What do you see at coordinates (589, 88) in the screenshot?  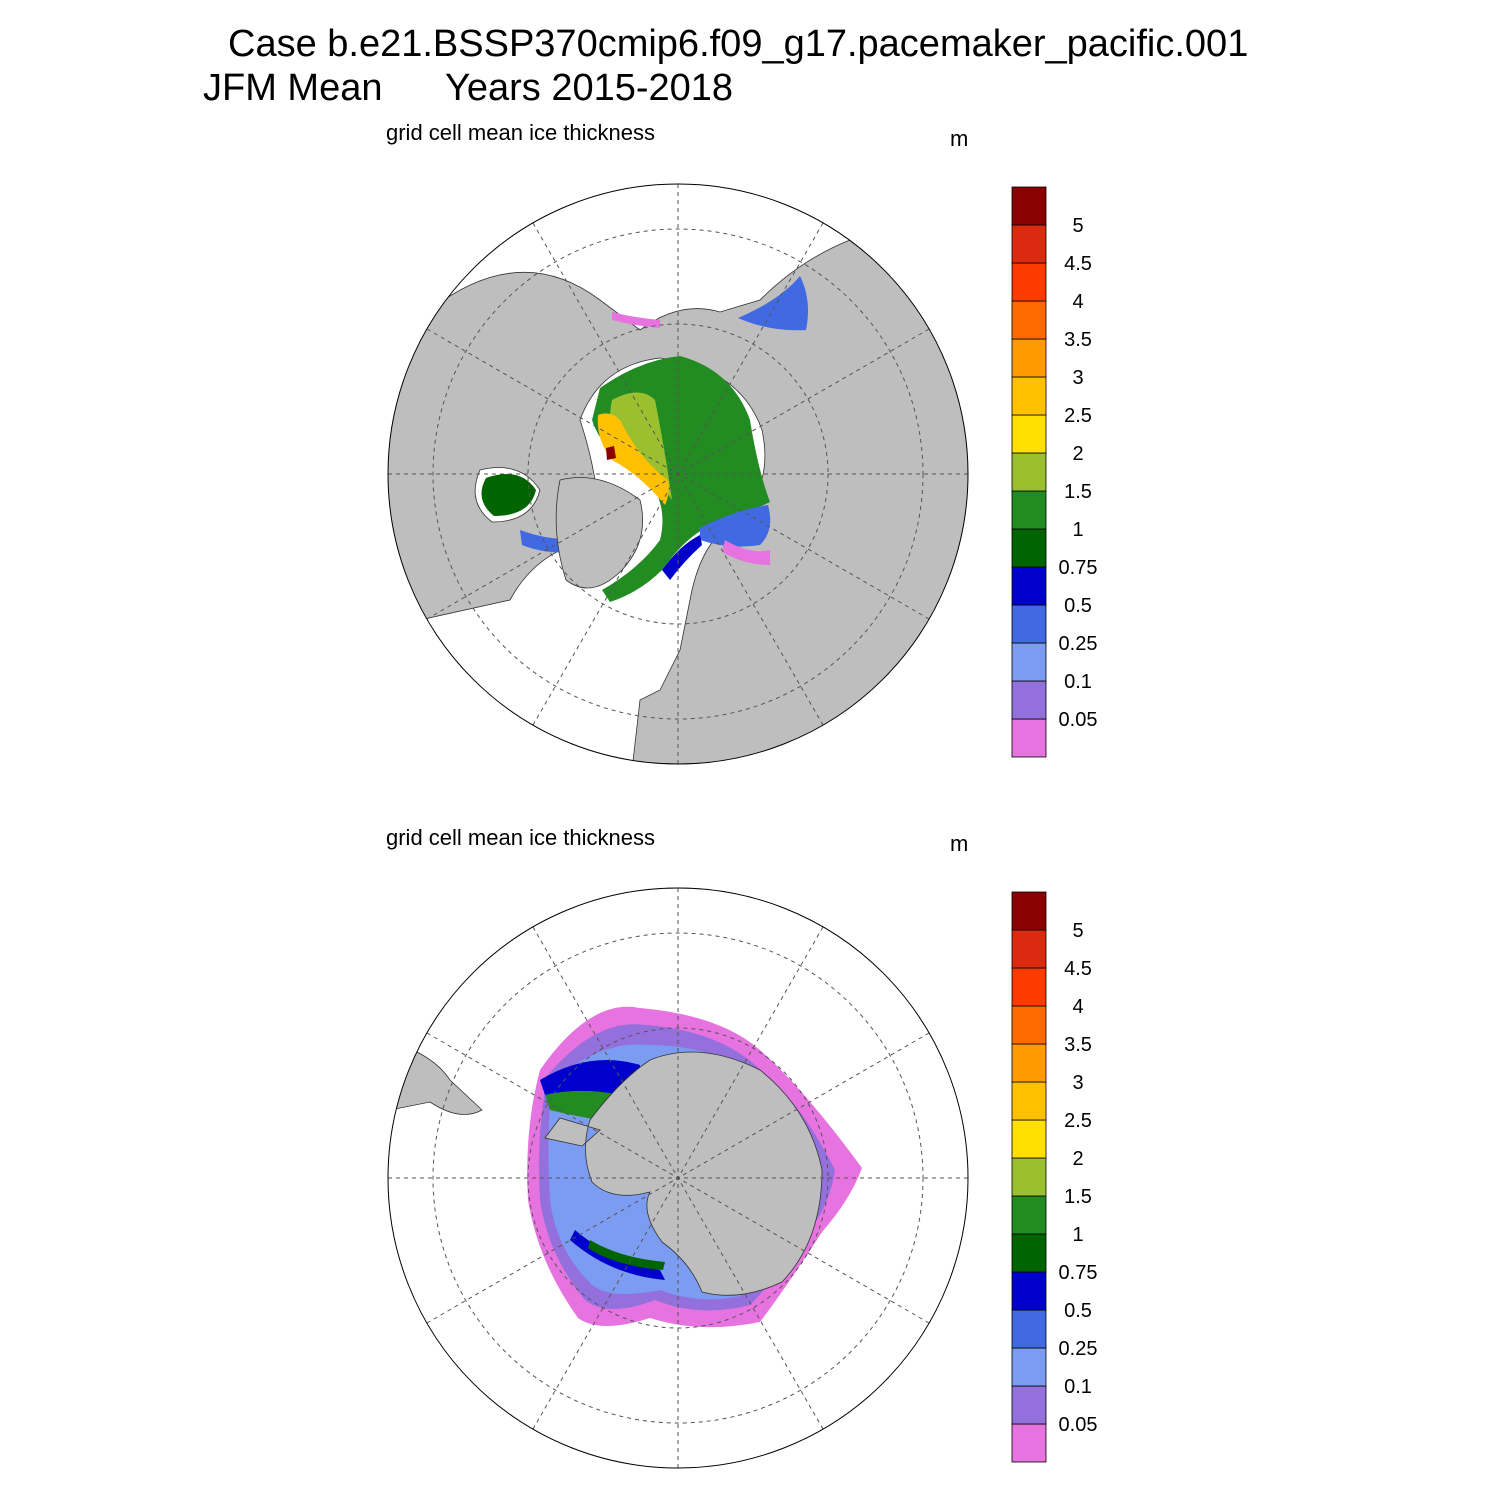 I see `years: Years 2015-2018` at bounding box center [589, 88].